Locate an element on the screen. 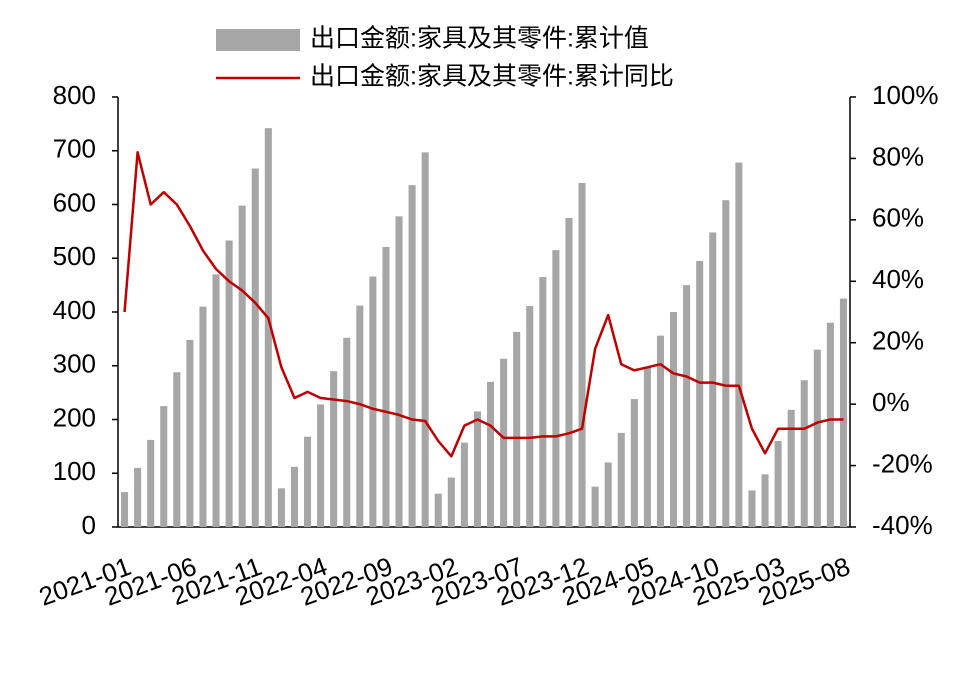 The width and height of the screenshot is (980, 694). y-tick-label: 100 is located at coordinates (74, 471).